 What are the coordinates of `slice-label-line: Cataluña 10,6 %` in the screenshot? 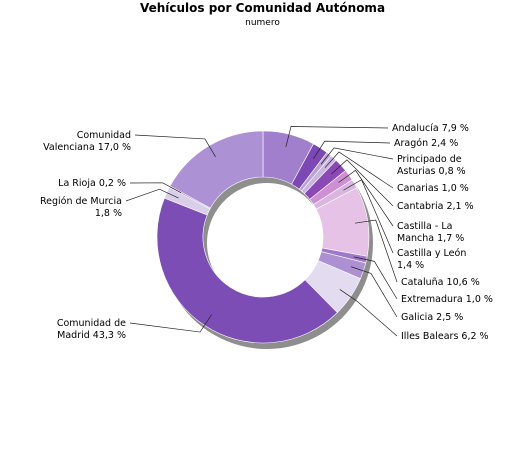 It's located at (440, 282).